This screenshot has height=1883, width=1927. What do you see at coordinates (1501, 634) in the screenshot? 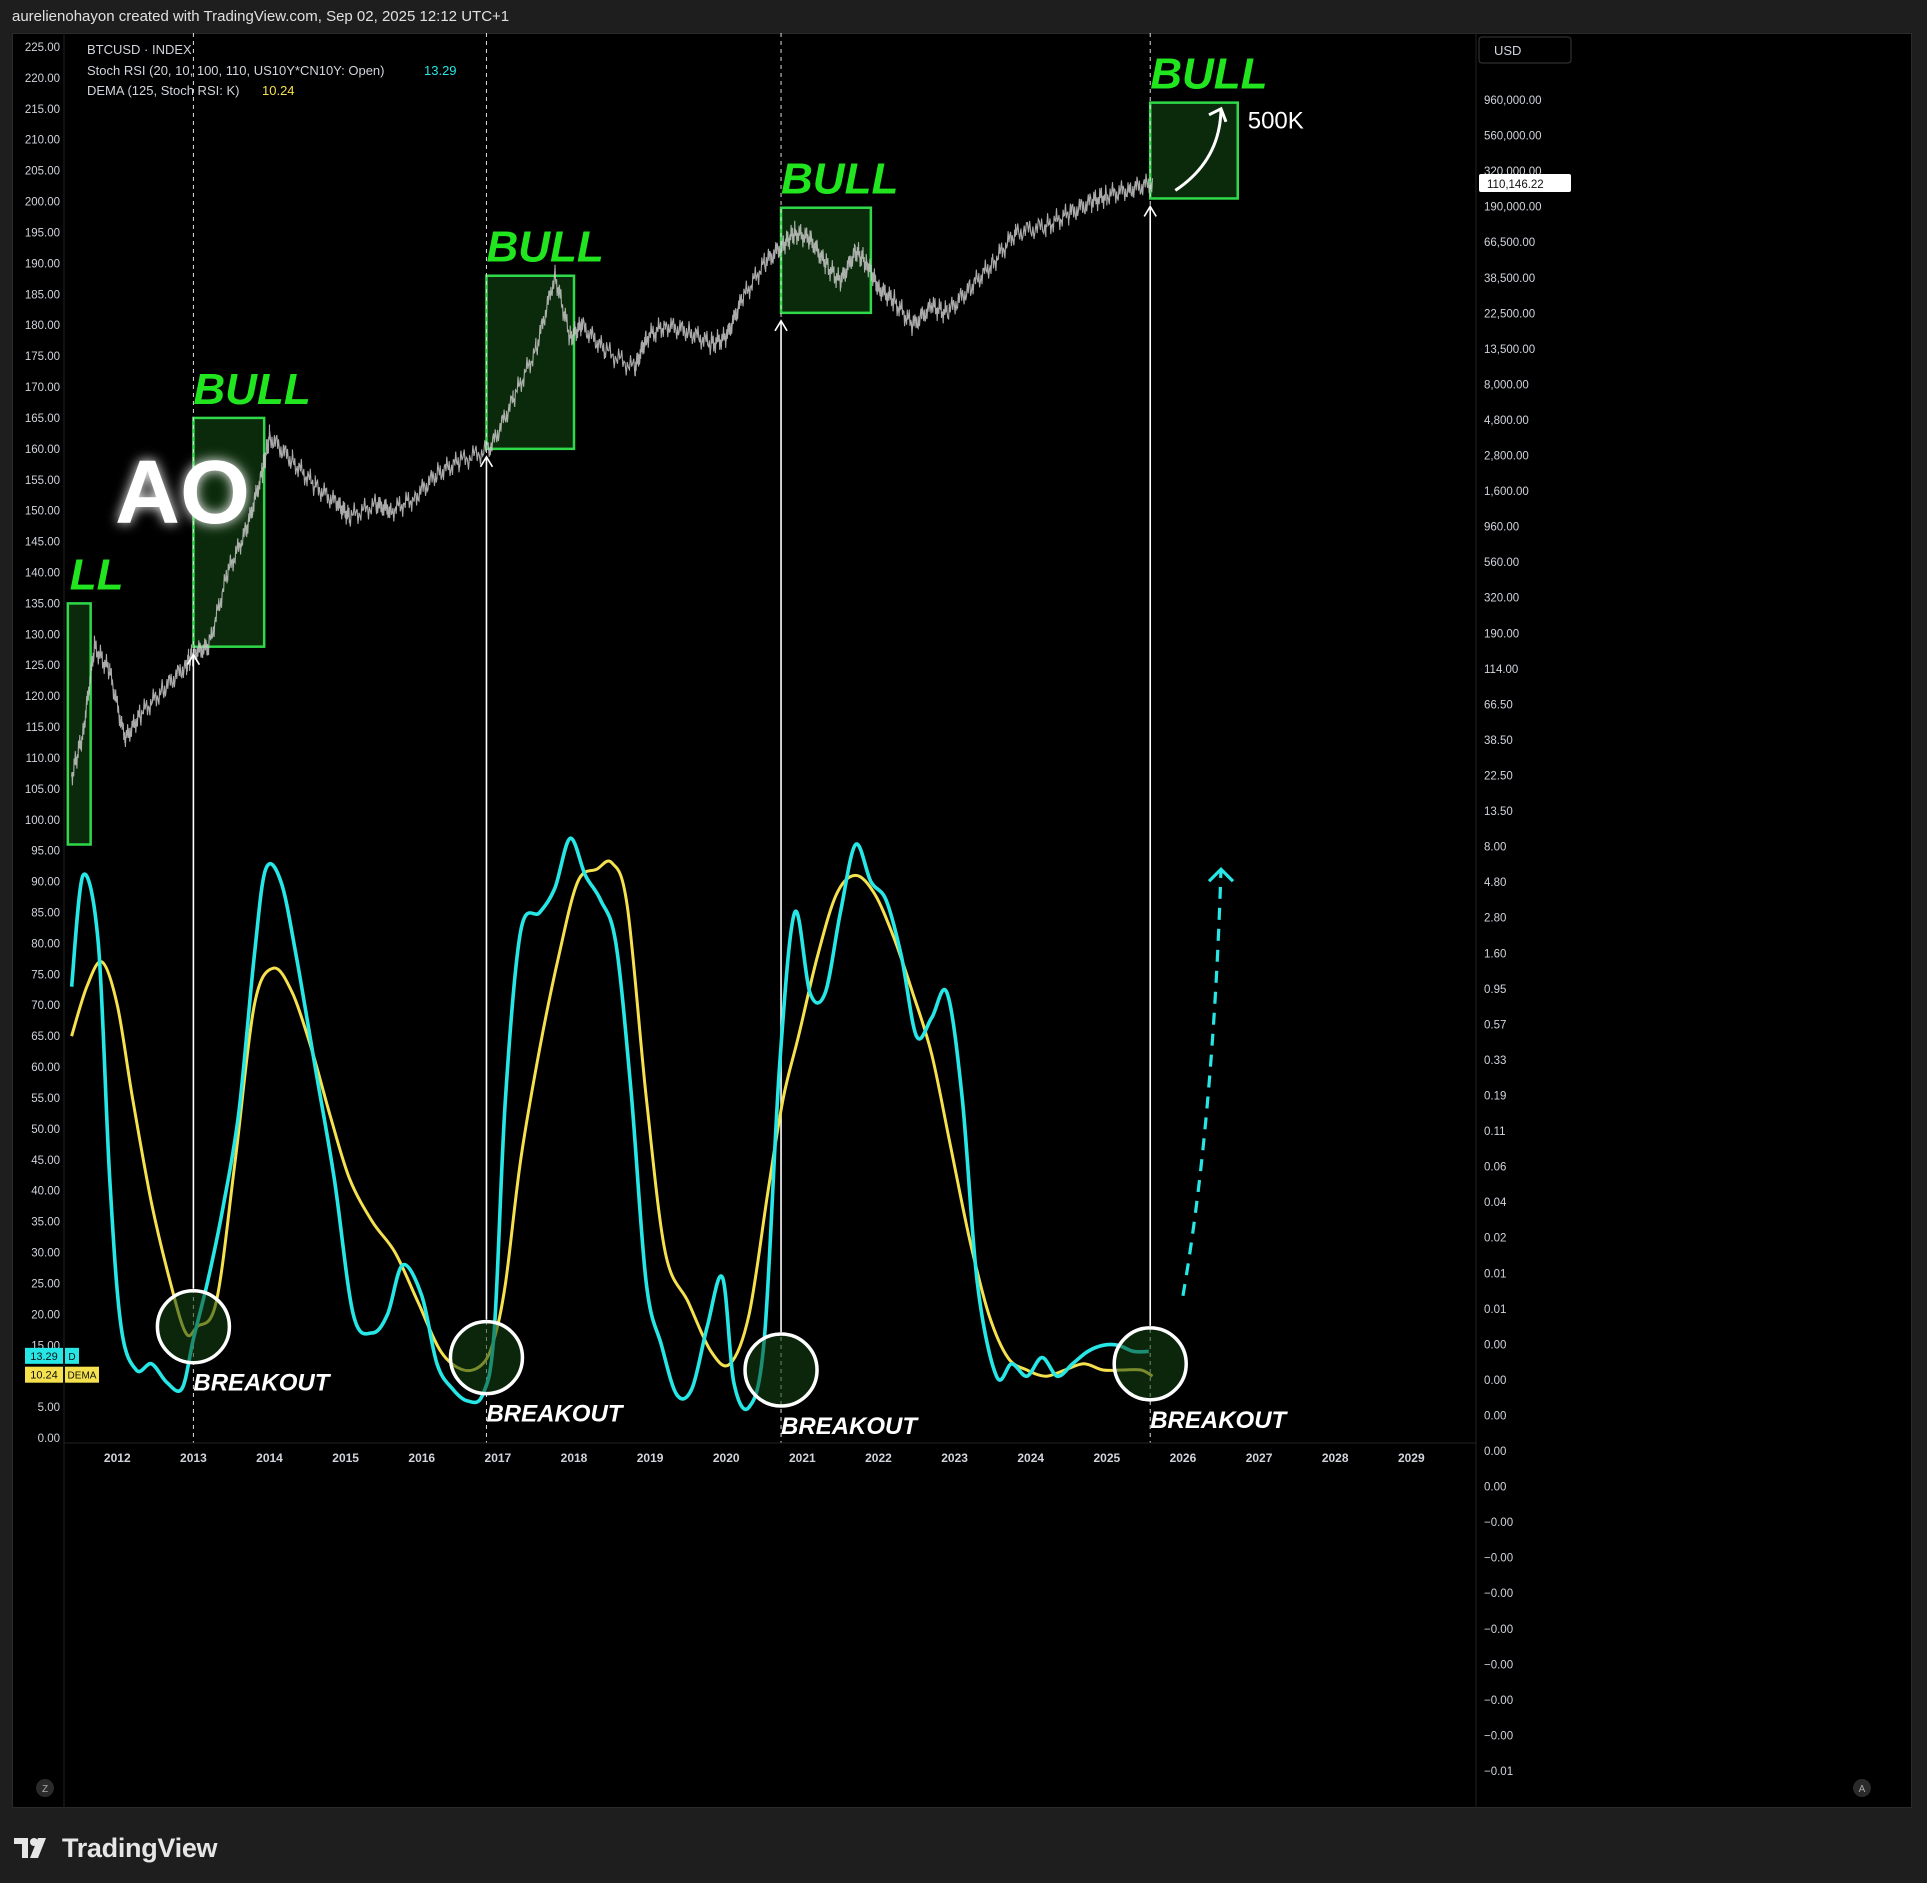
I see `right-axis-tick: 190.00` at bounding box center [1501, 634].